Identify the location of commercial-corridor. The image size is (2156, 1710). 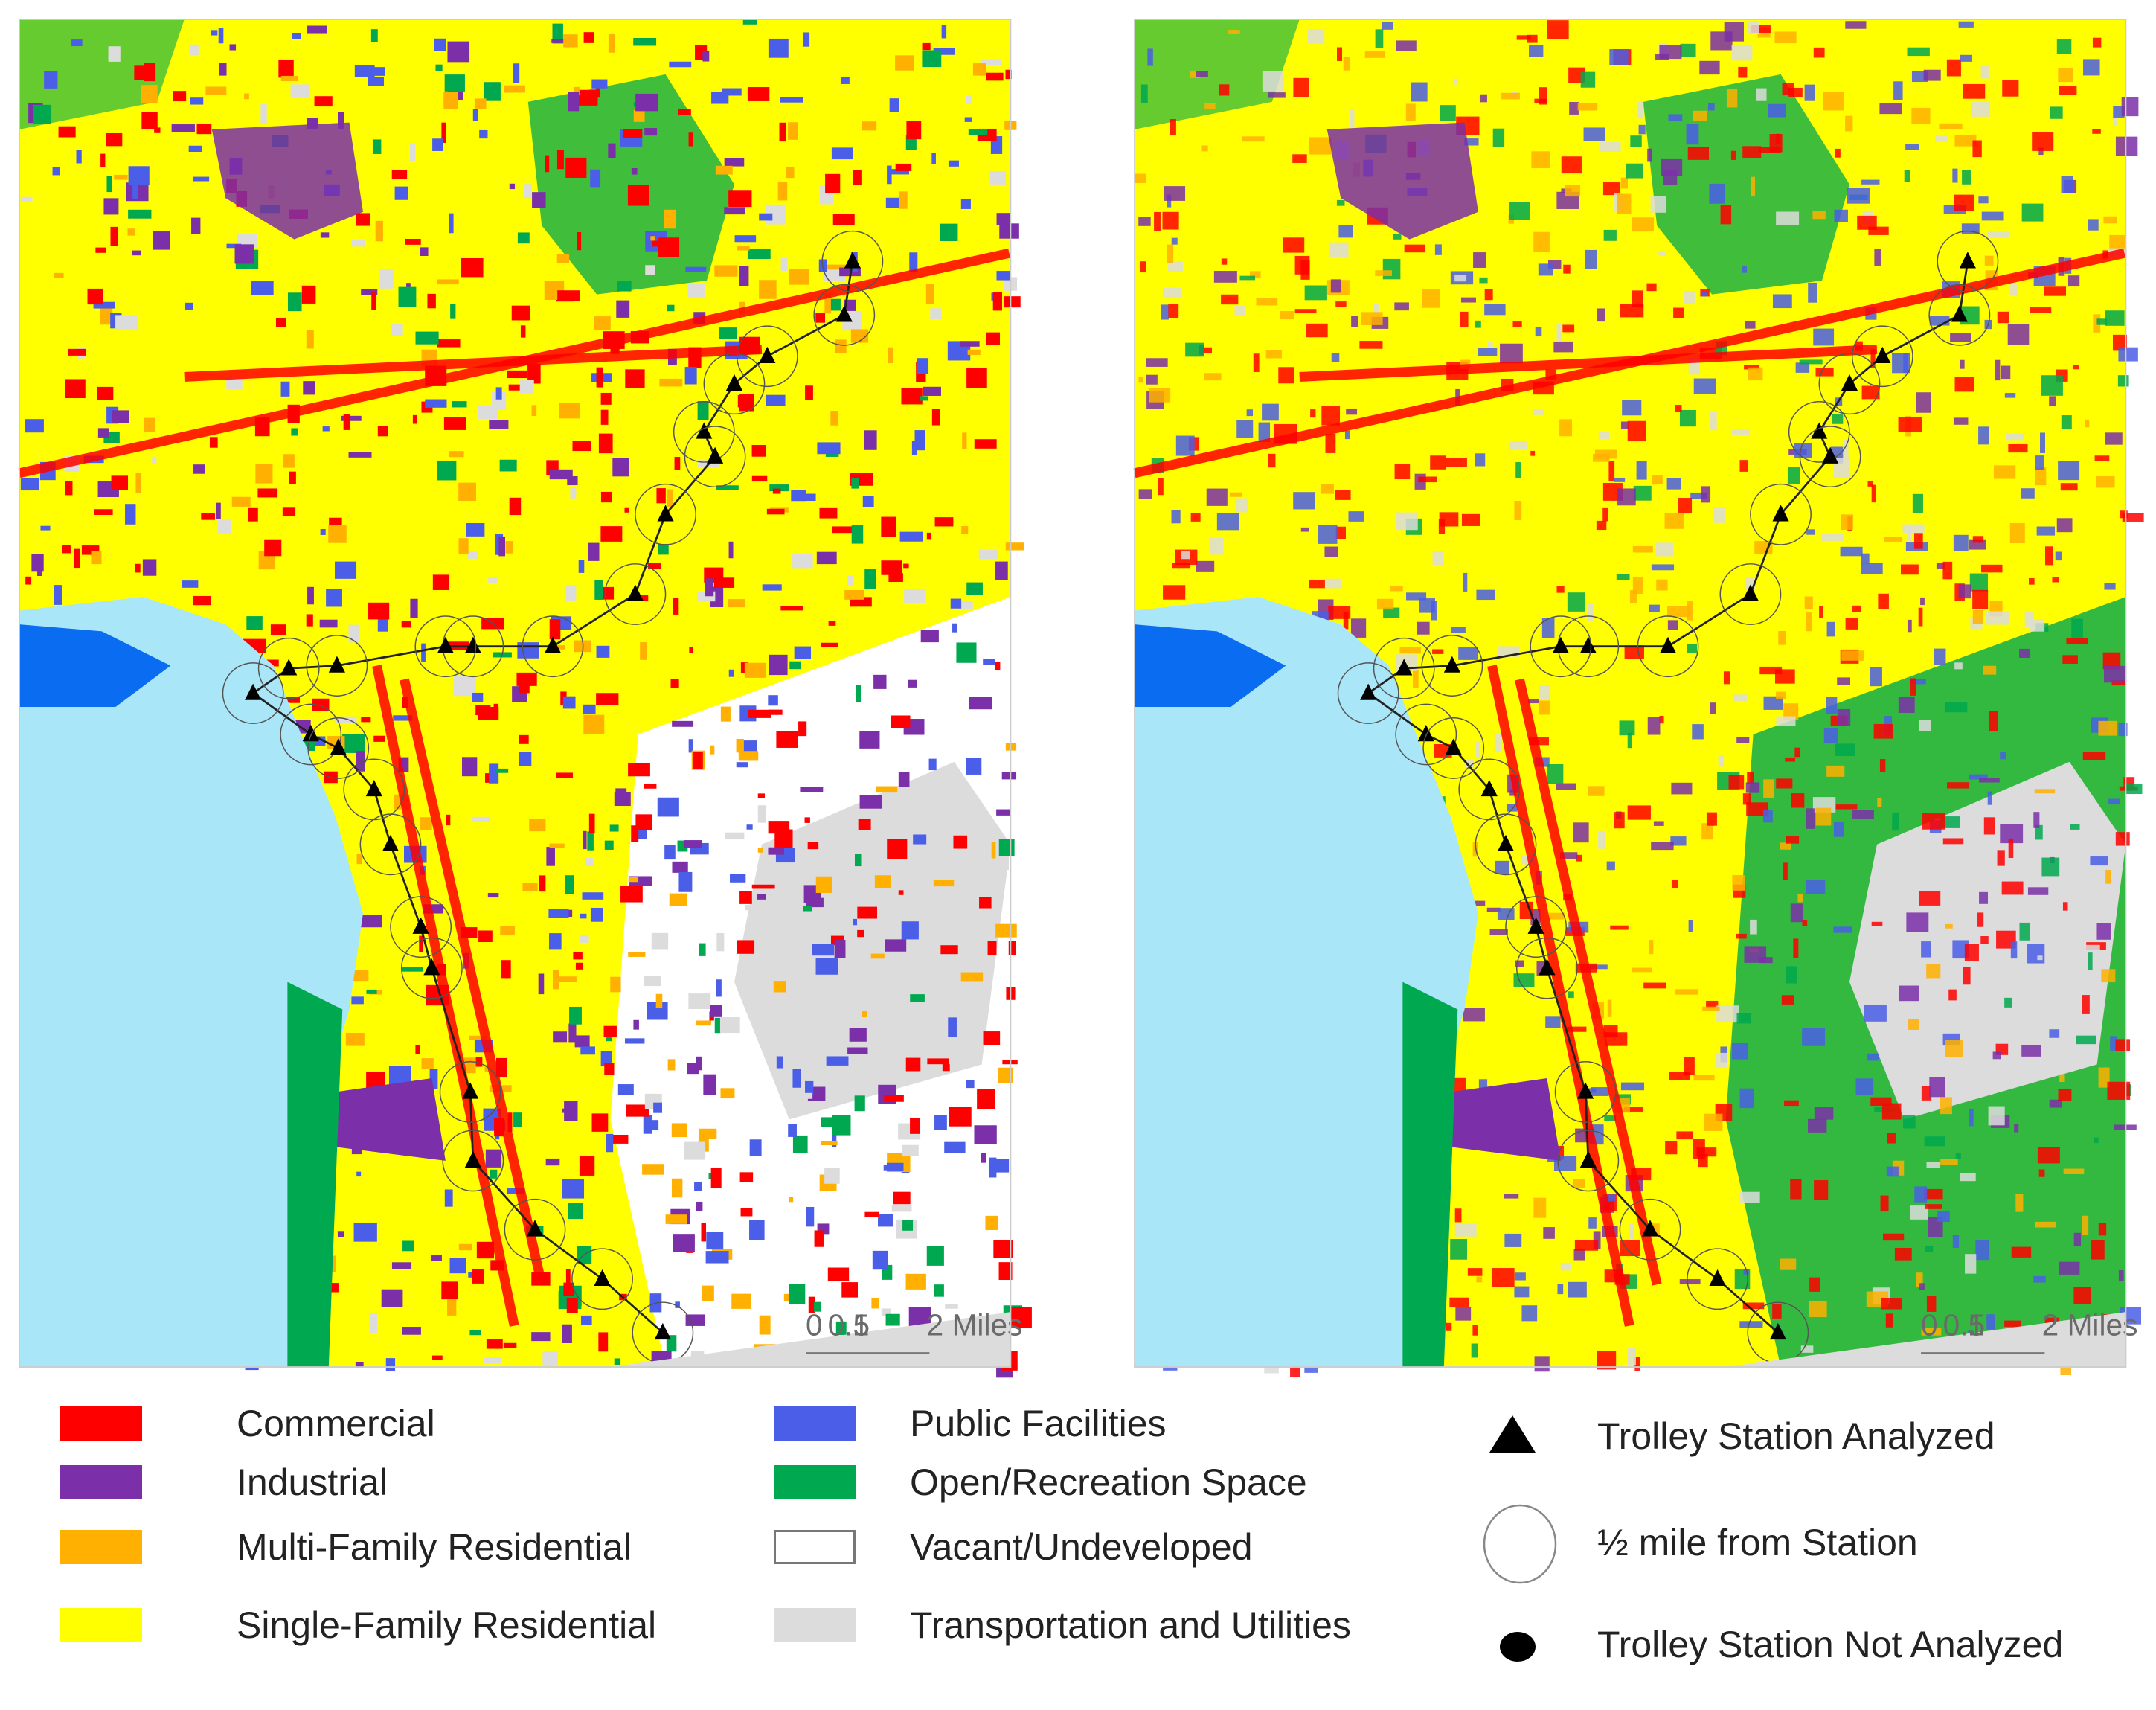
(473, 982).